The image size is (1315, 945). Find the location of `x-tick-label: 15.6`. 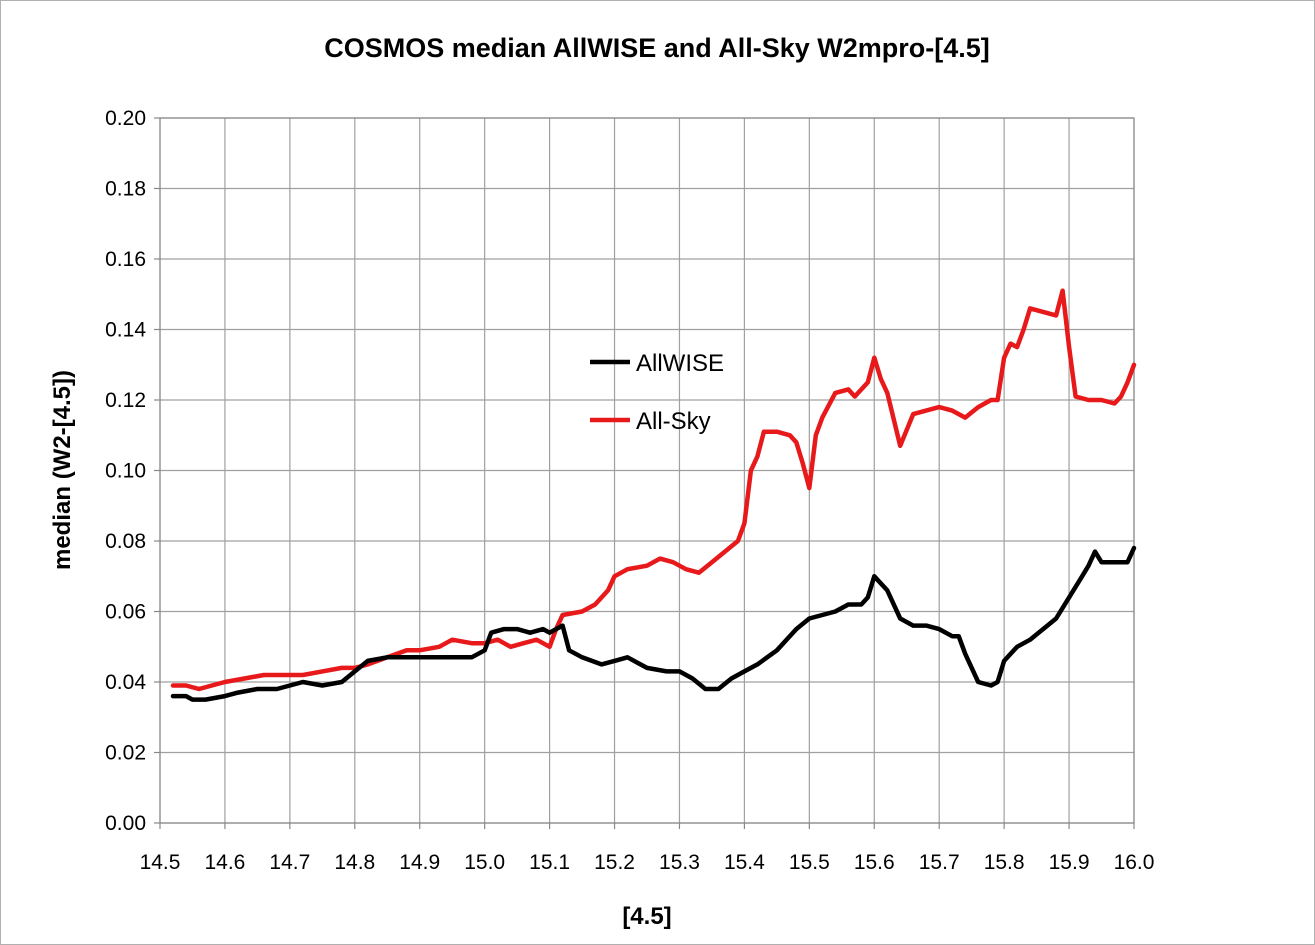

x-tick-label: 15.6 is located at coordinates (874, 862).